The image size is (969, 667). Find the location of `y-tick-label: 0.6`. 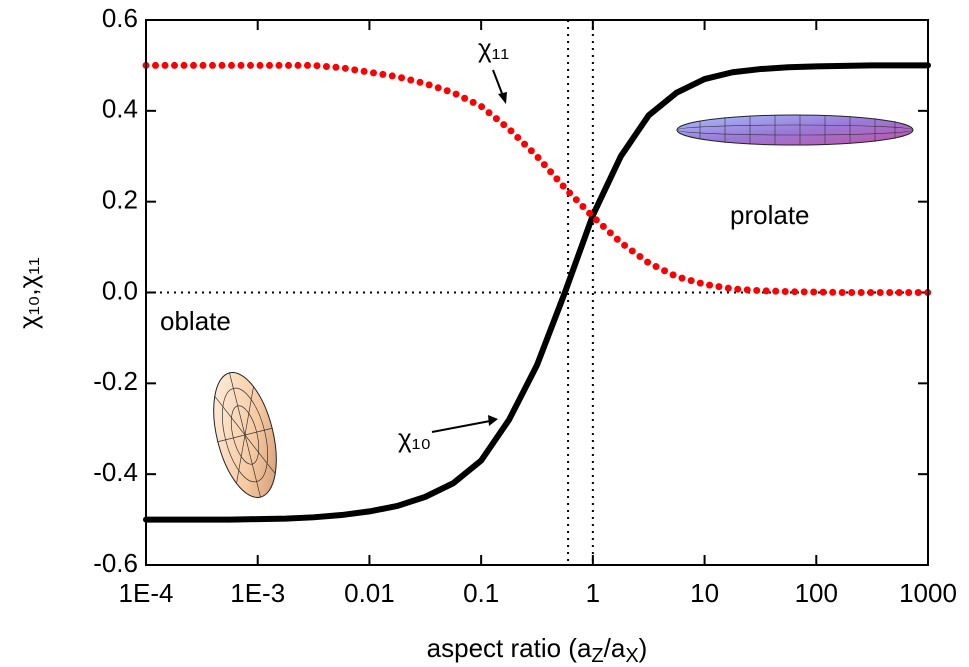

y-tick-label: 0.6 is located at coordinates (120, 18).